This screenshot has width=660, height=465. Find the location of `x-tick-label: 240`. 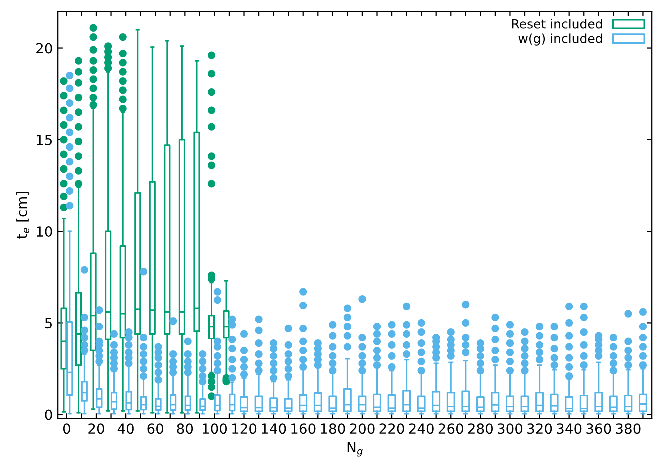

x-tick-label: 240 is located at coordinates (421, 429).